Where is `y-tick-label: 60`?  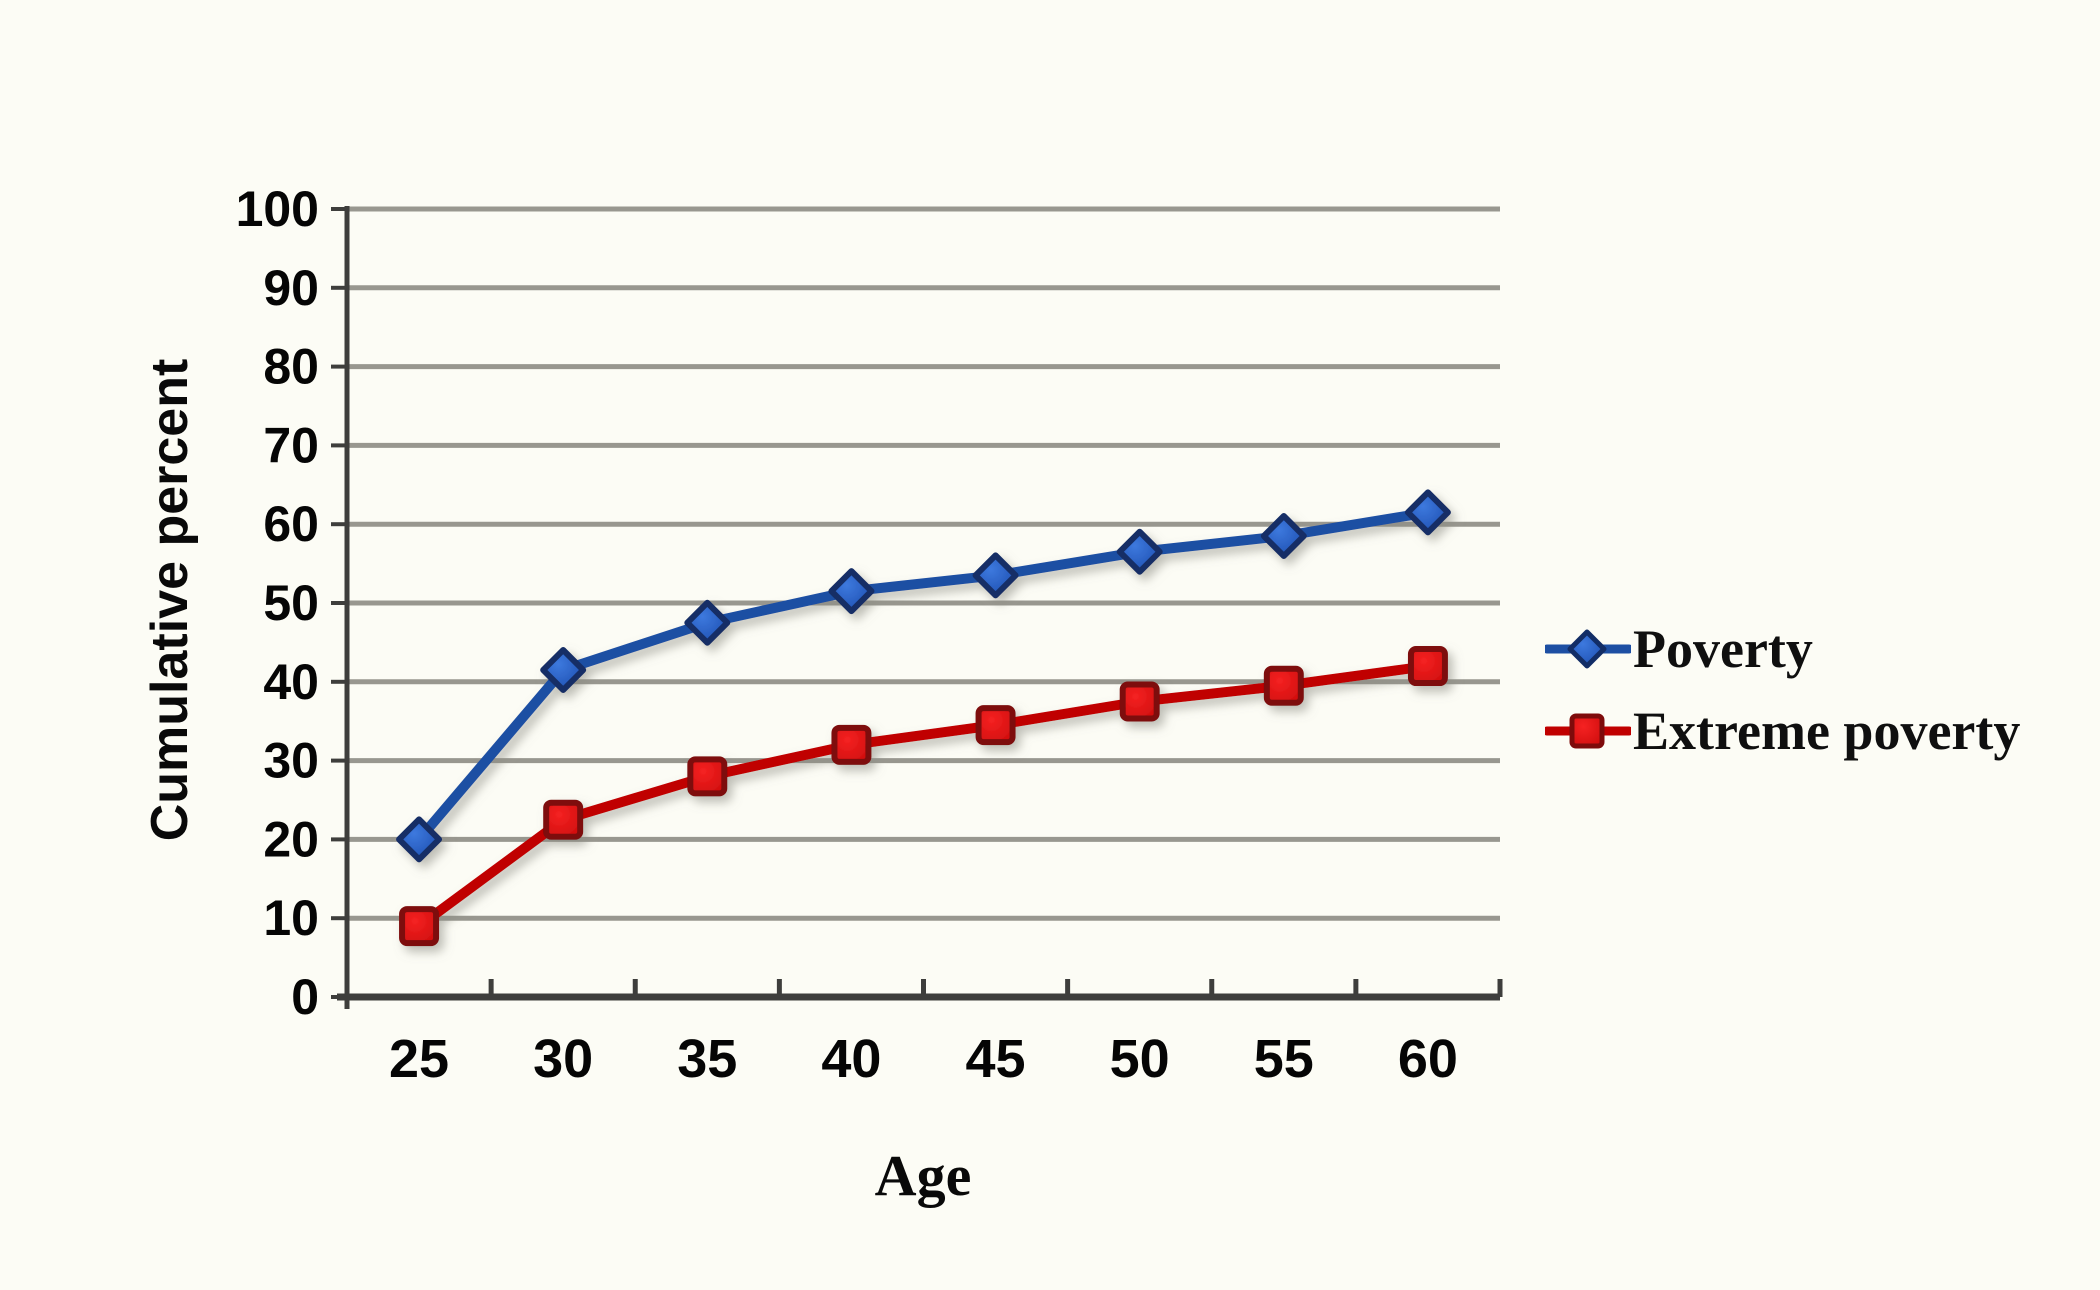
y-tick-label: 60 is located at coordinates (291, 524).